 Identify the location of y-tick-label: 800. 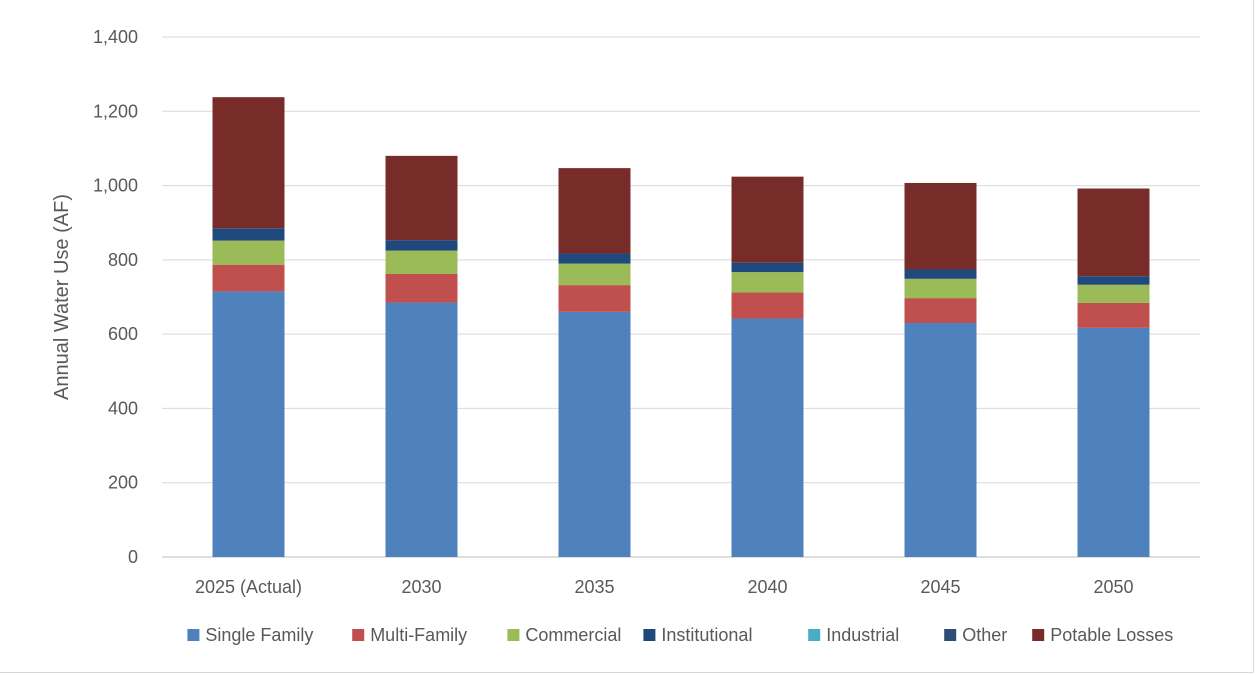
(123, 260).